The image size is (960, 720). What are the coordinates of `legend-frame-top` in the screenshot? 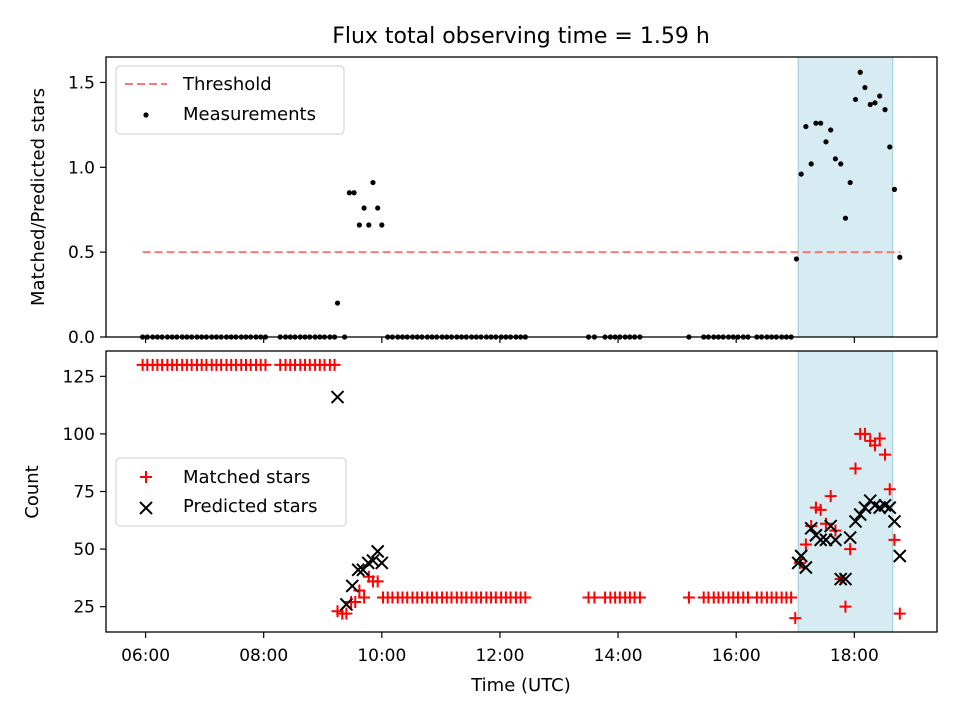 It's located at (230, 100).